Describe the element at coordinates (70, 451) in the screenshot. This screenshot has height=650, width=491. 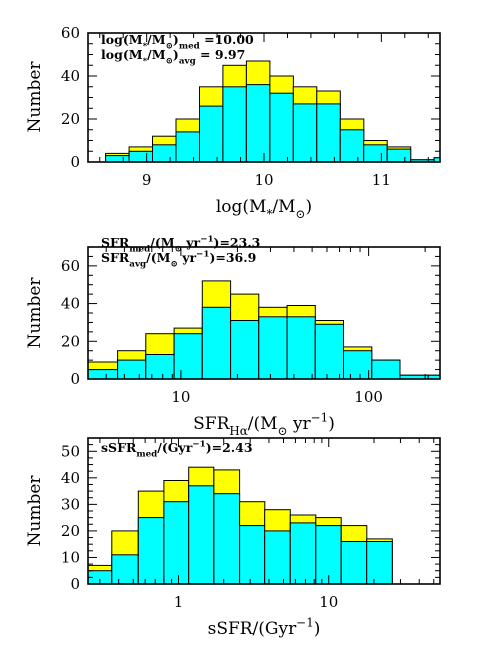
I see `y-tick-label: 50` at that location.